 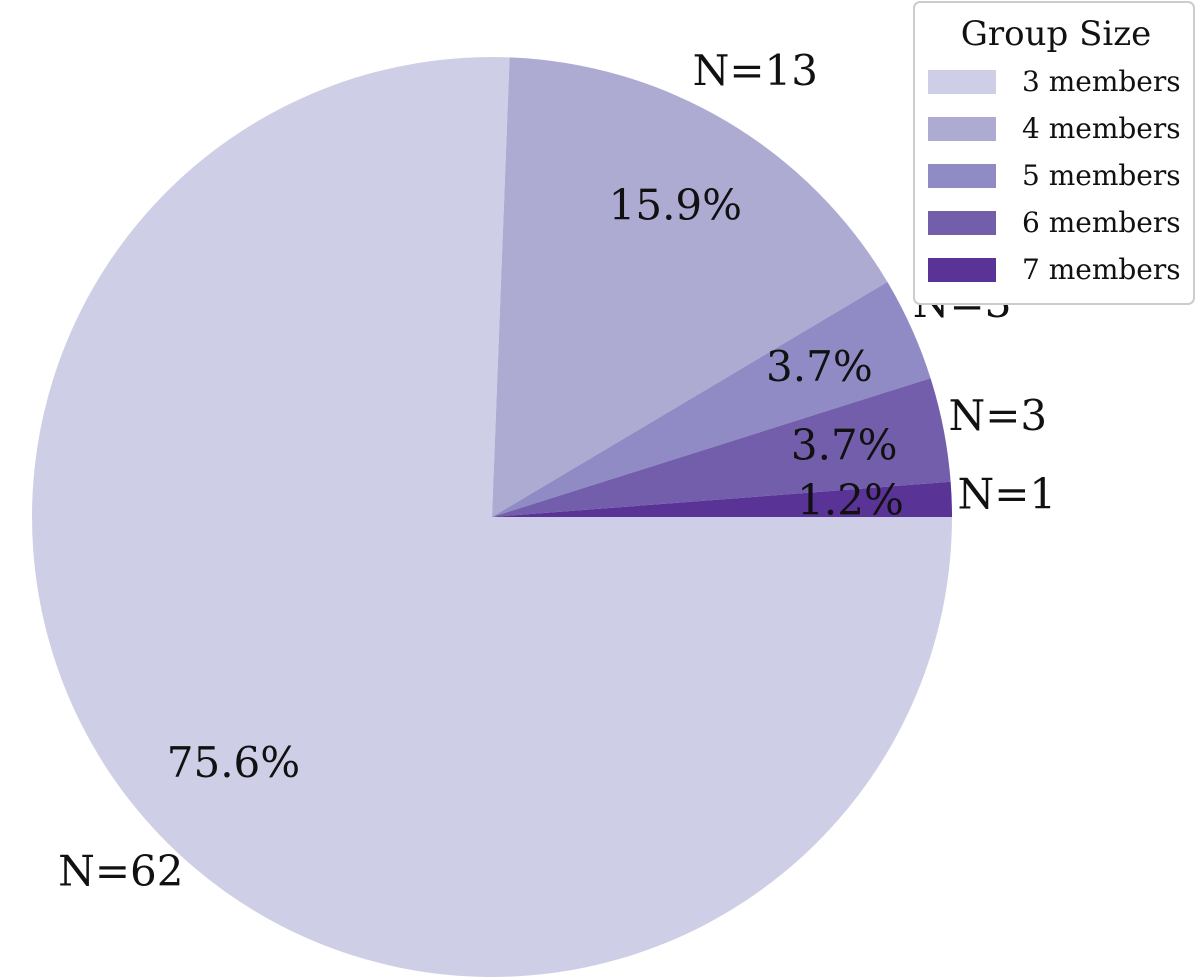 I want to click on count-label: N=62, so click(x=120, y=870).